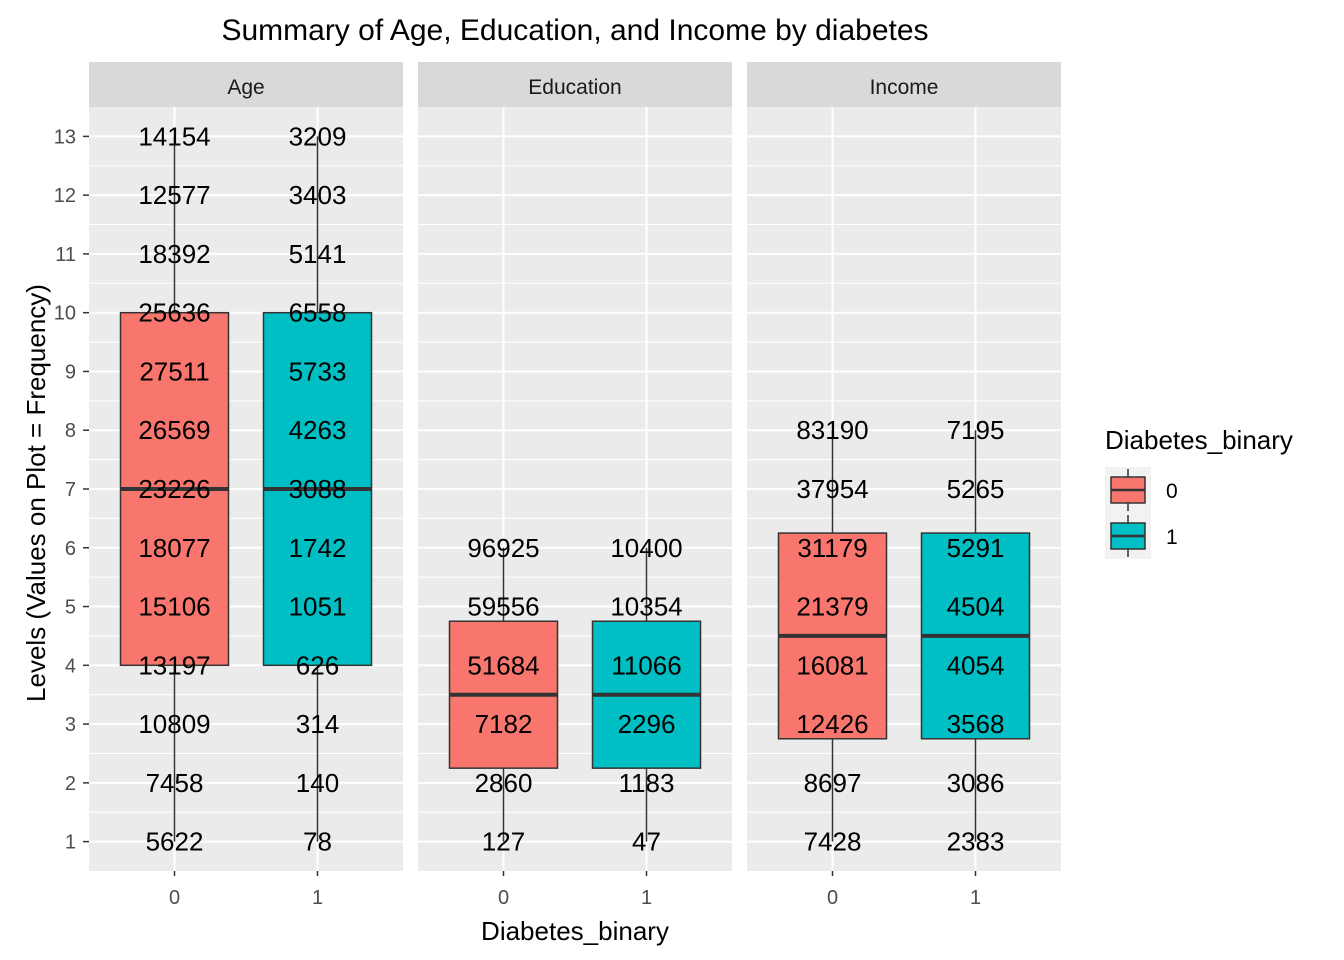  What do you see at coordinates (70, 666) in the screenshot?
I see `y-tick-label: 4` at bounding box center [70, 666].